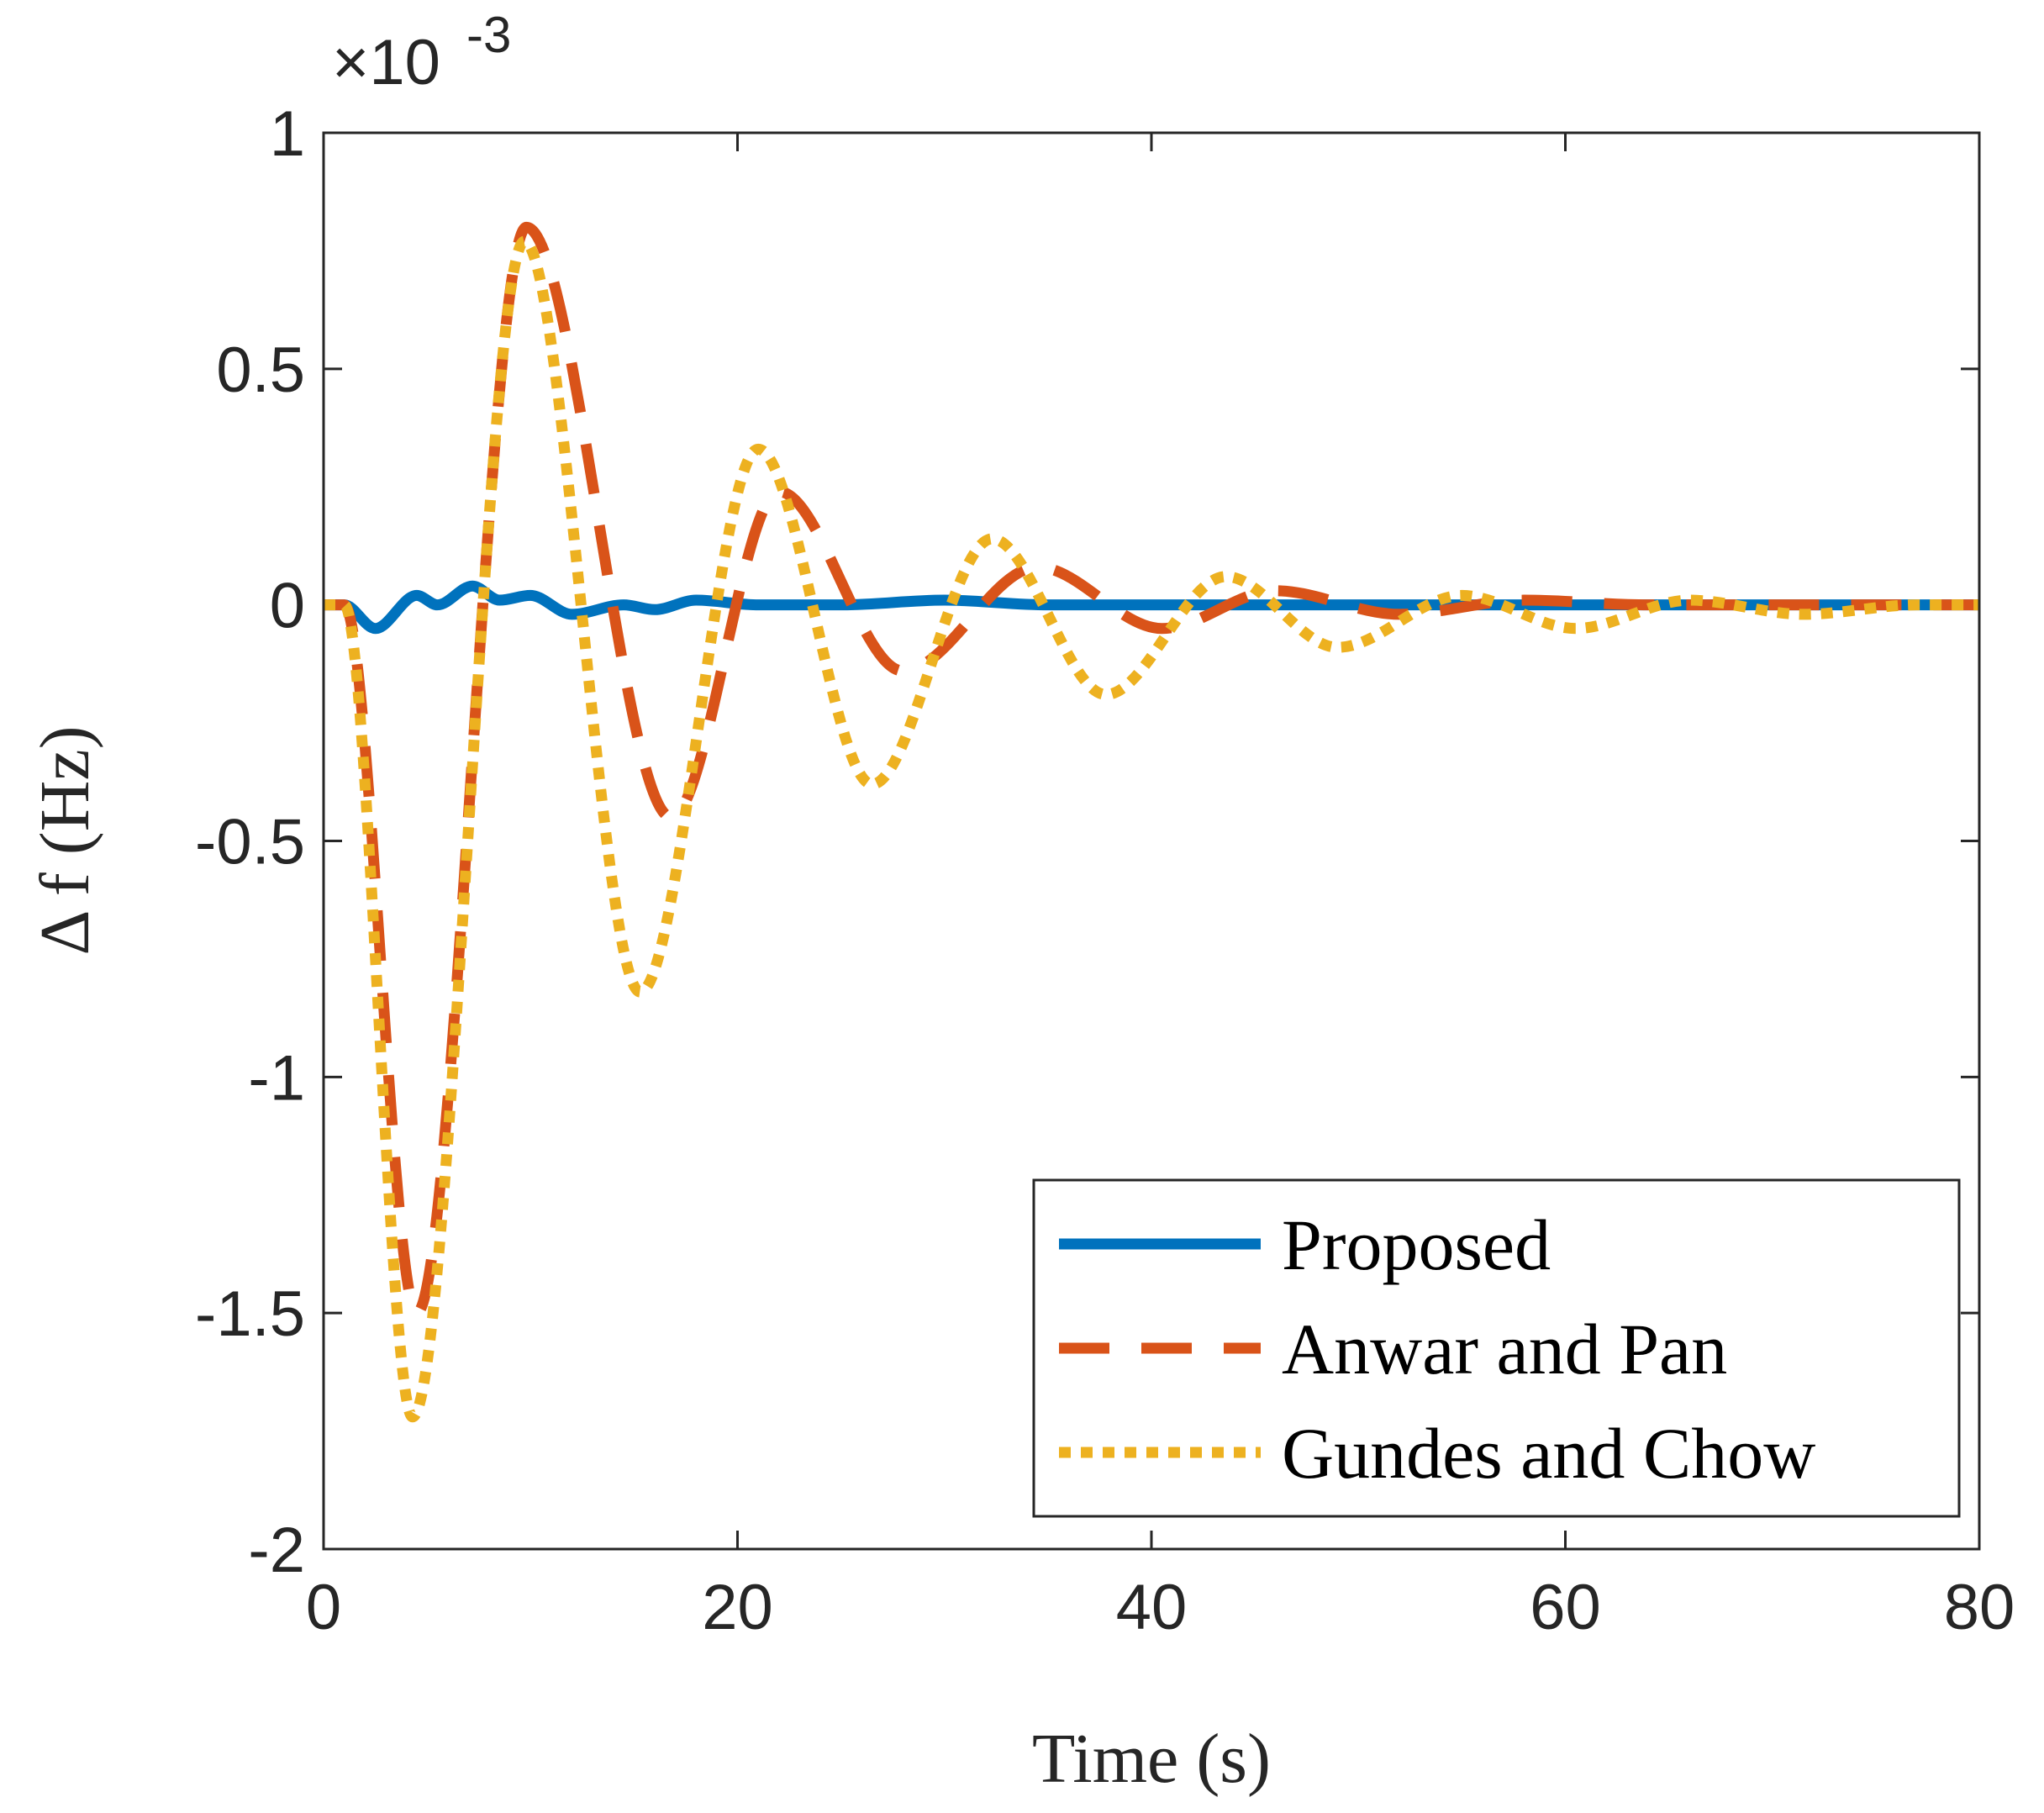 This screenshot has height=1813, width=2044. Describe the element at coordinates (1151, 1759) in the screenshot. I see `x-axis-label: Time (s)` at that location.